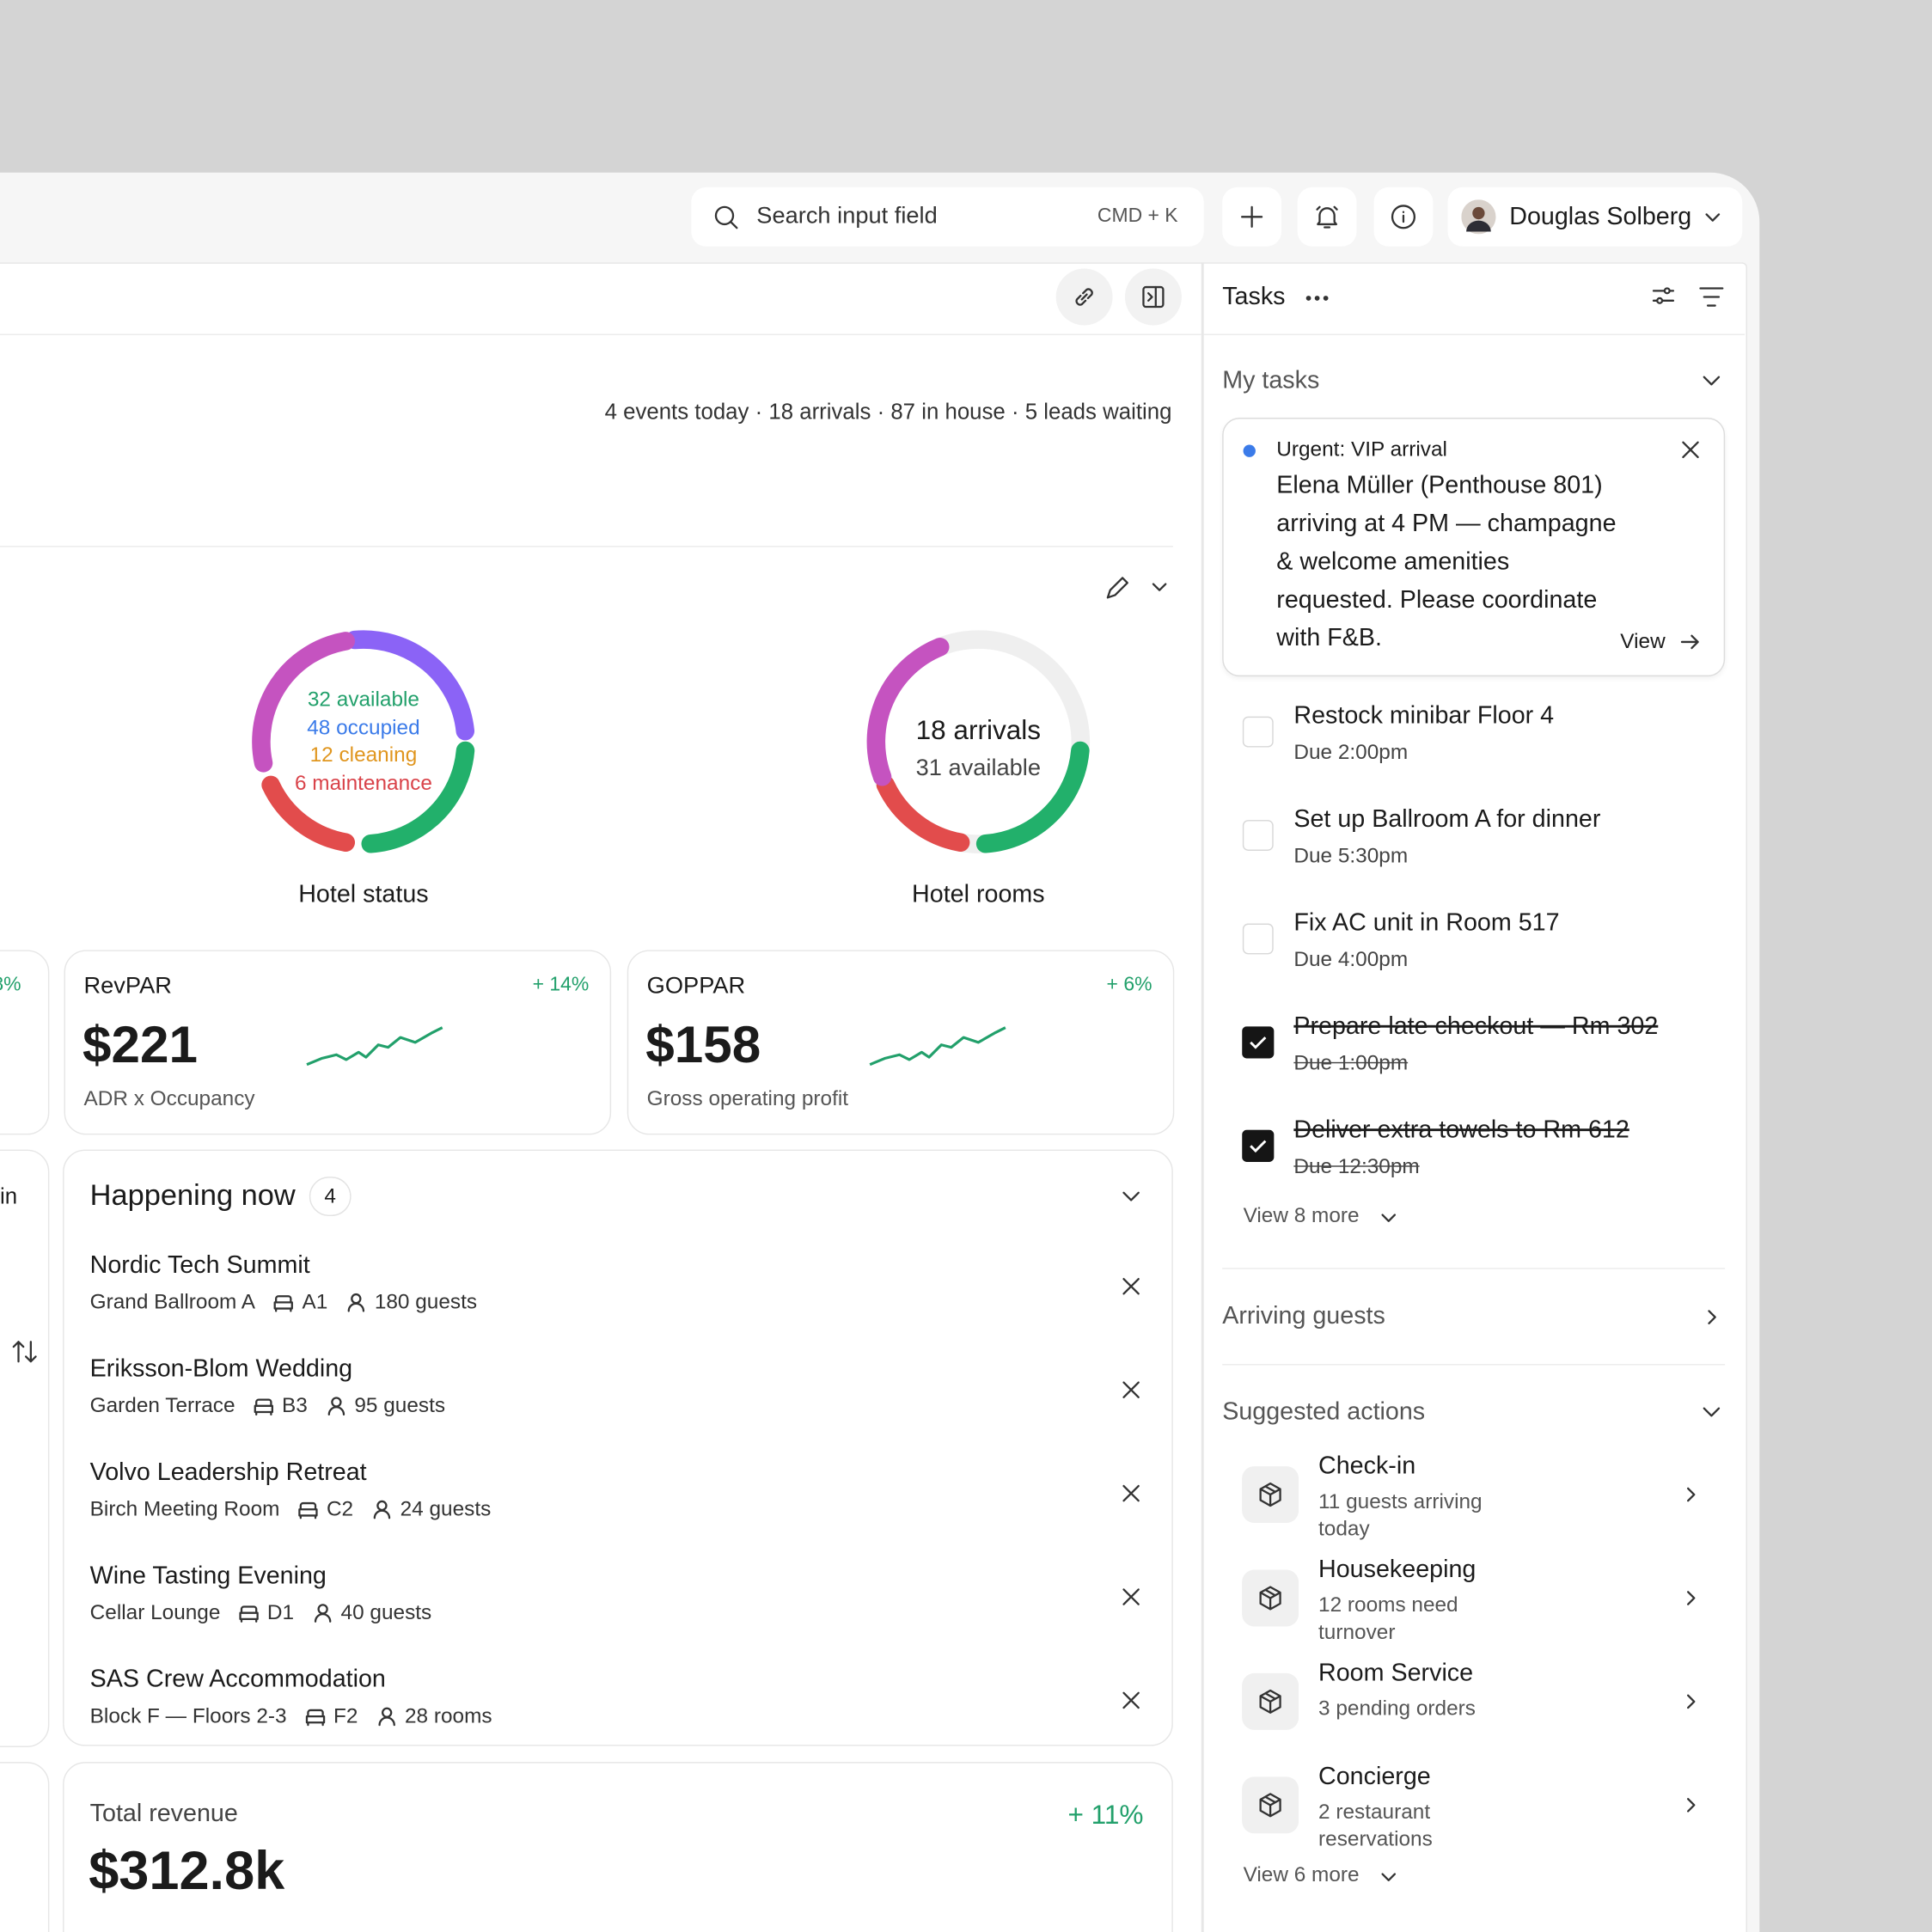 The width and height of the screenshot is (1932, 1932). Describe the element at coordinates (1324, 1412) in the screenshot. I see `suggested-title: Suggested actions` at that location.